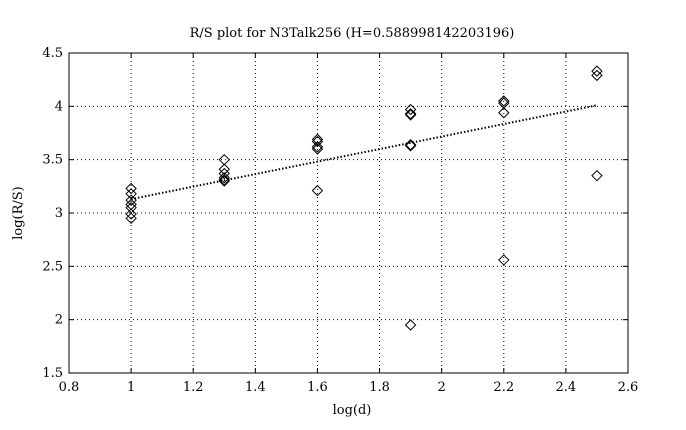 The height and width of the screenshot is (430, 686). What do you see at coordinates (52, 373) in the screenshot?
I see `y-tick-label: 1.5` at bounding box center [52, 373].